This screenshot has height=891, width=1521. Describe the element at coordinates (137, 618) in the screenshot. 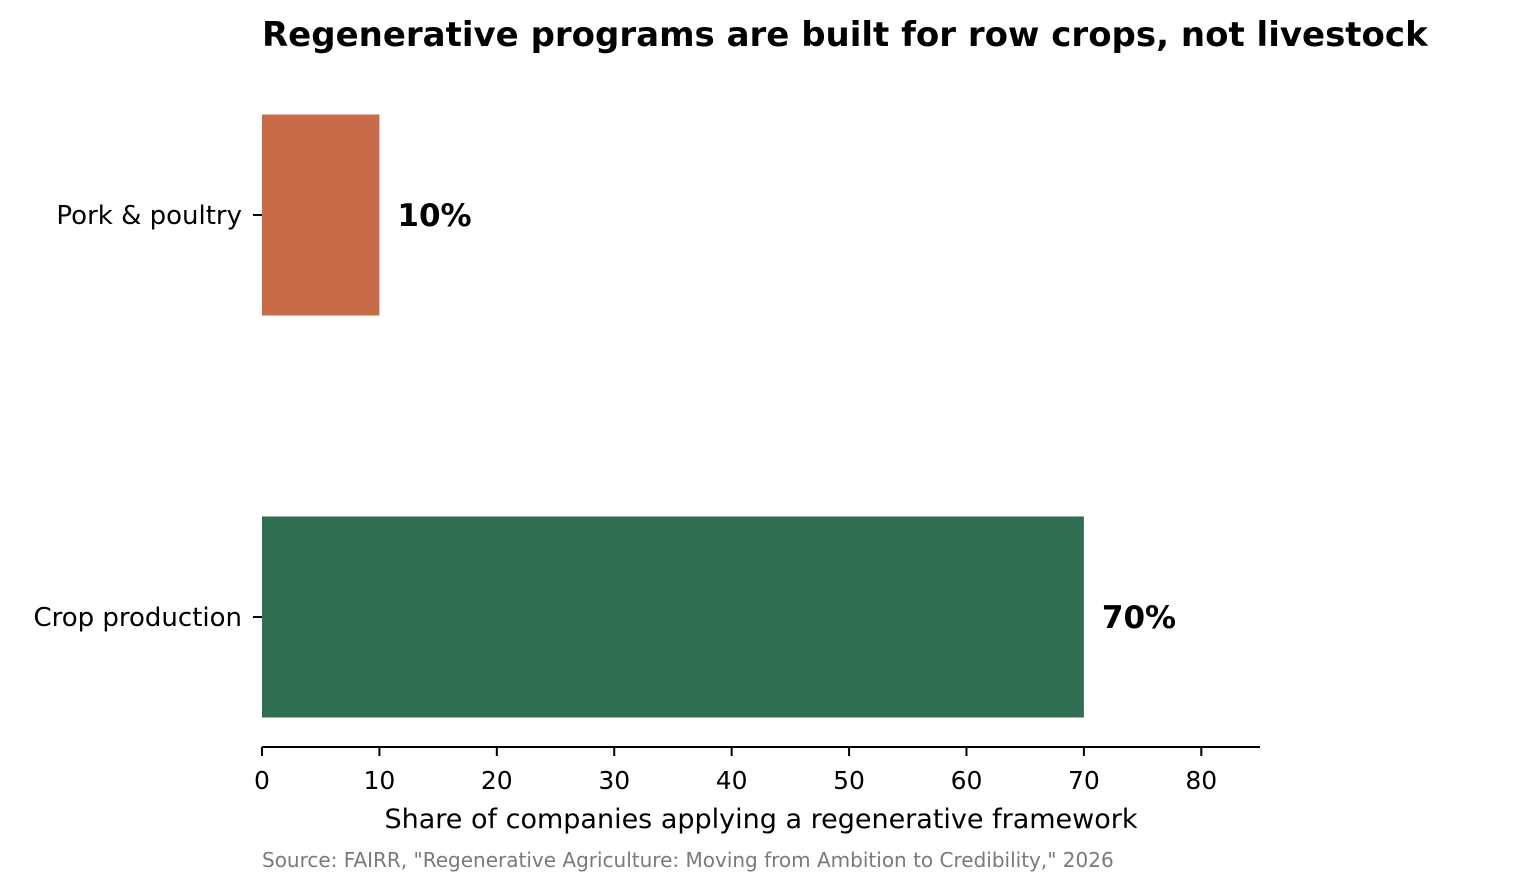

I see `category-label-crop-production: Crop production` at that location.